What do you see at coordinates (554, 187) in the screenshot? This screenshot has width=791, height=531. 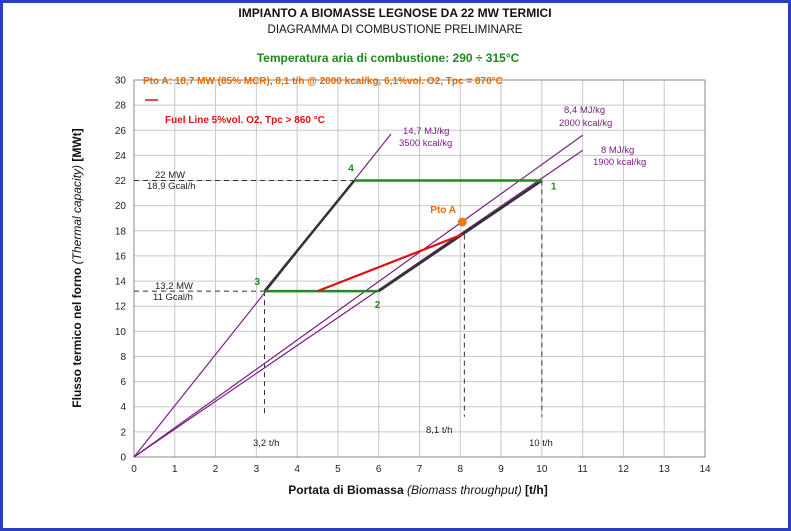 I see `point-label-1: 1` at bounding box center [554, 187].